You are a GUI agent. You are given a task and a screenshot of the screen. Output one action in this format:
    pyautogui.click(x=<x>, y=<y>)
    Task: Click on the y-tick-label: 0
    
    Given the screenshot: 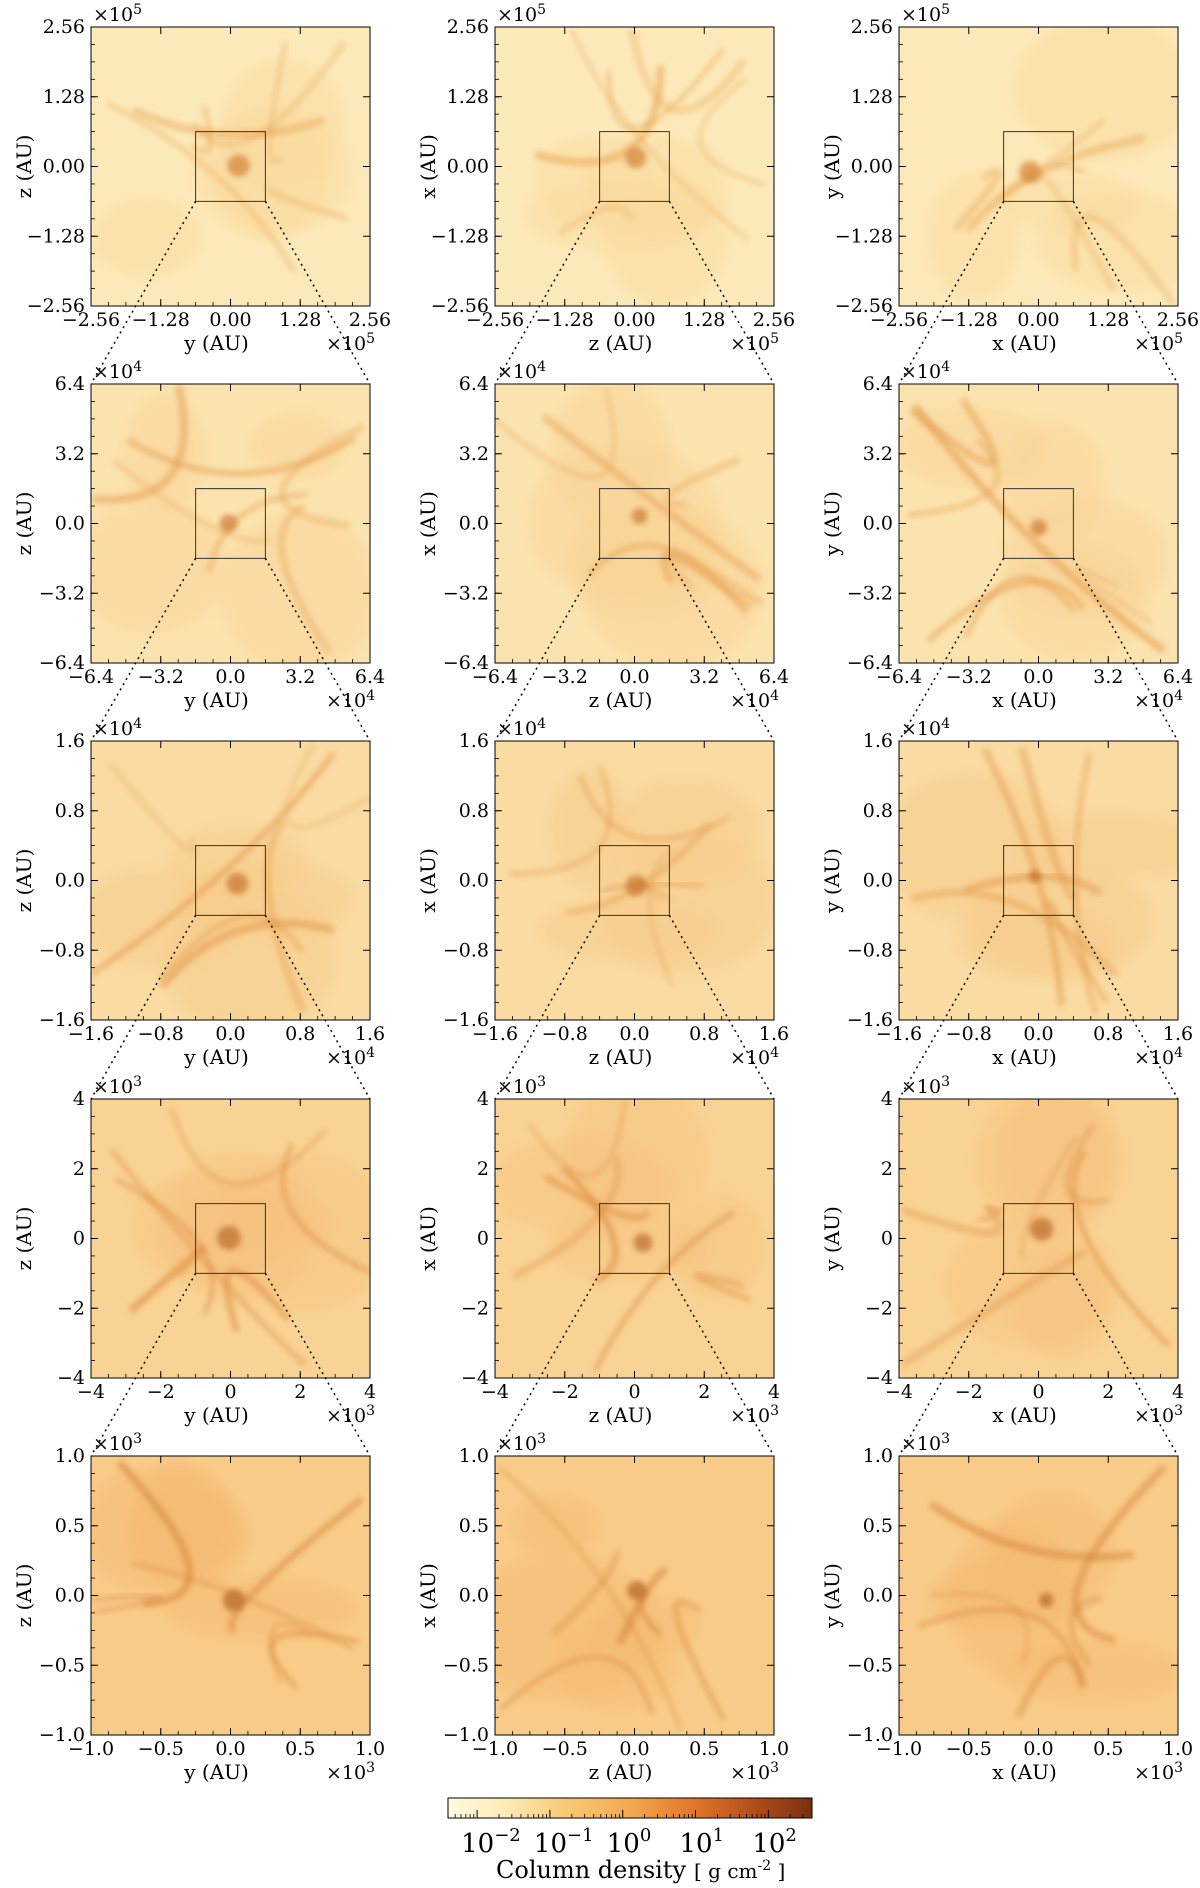 What is the action you would take?
    pyautogui.click(x=79, y=1239)
    